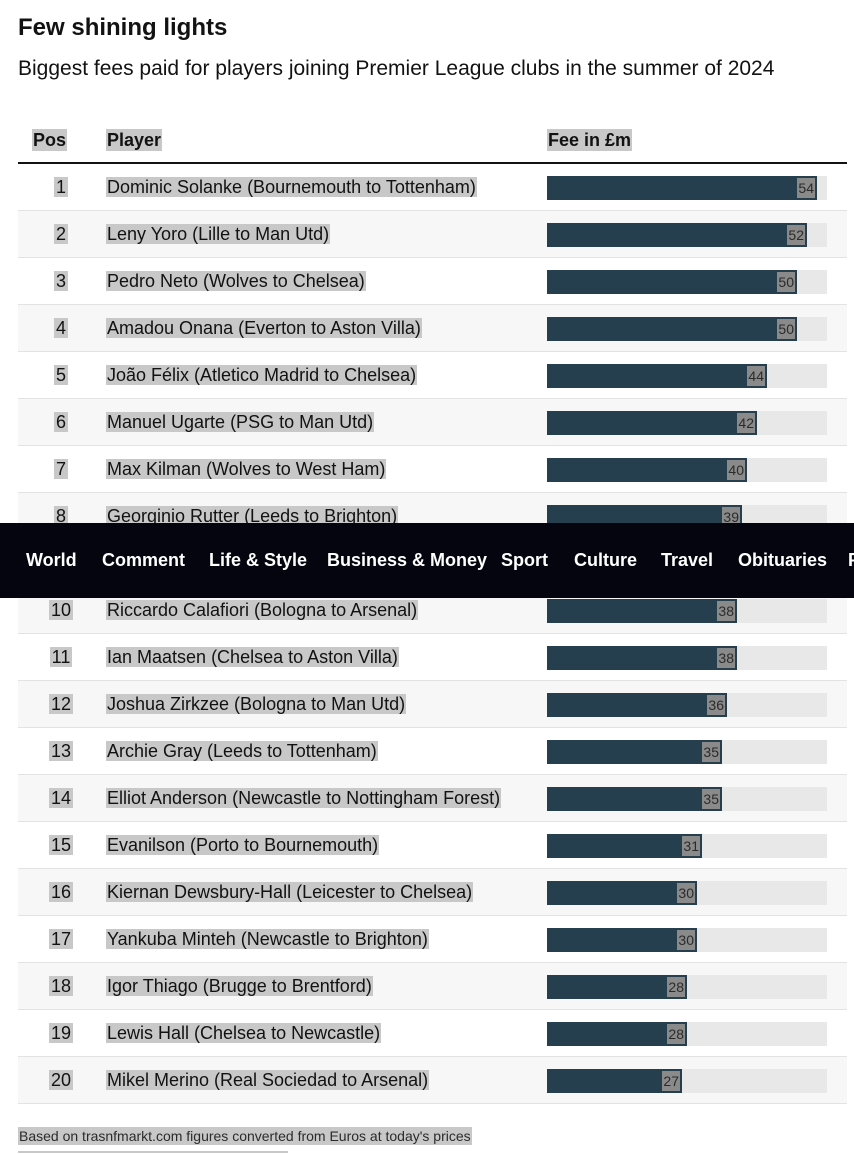 The width and height of the screenshot is (854, 1154). I want to click on table-row: 2 Leny Yoro (Lille to Man Utd) 52, so click(432, 234).